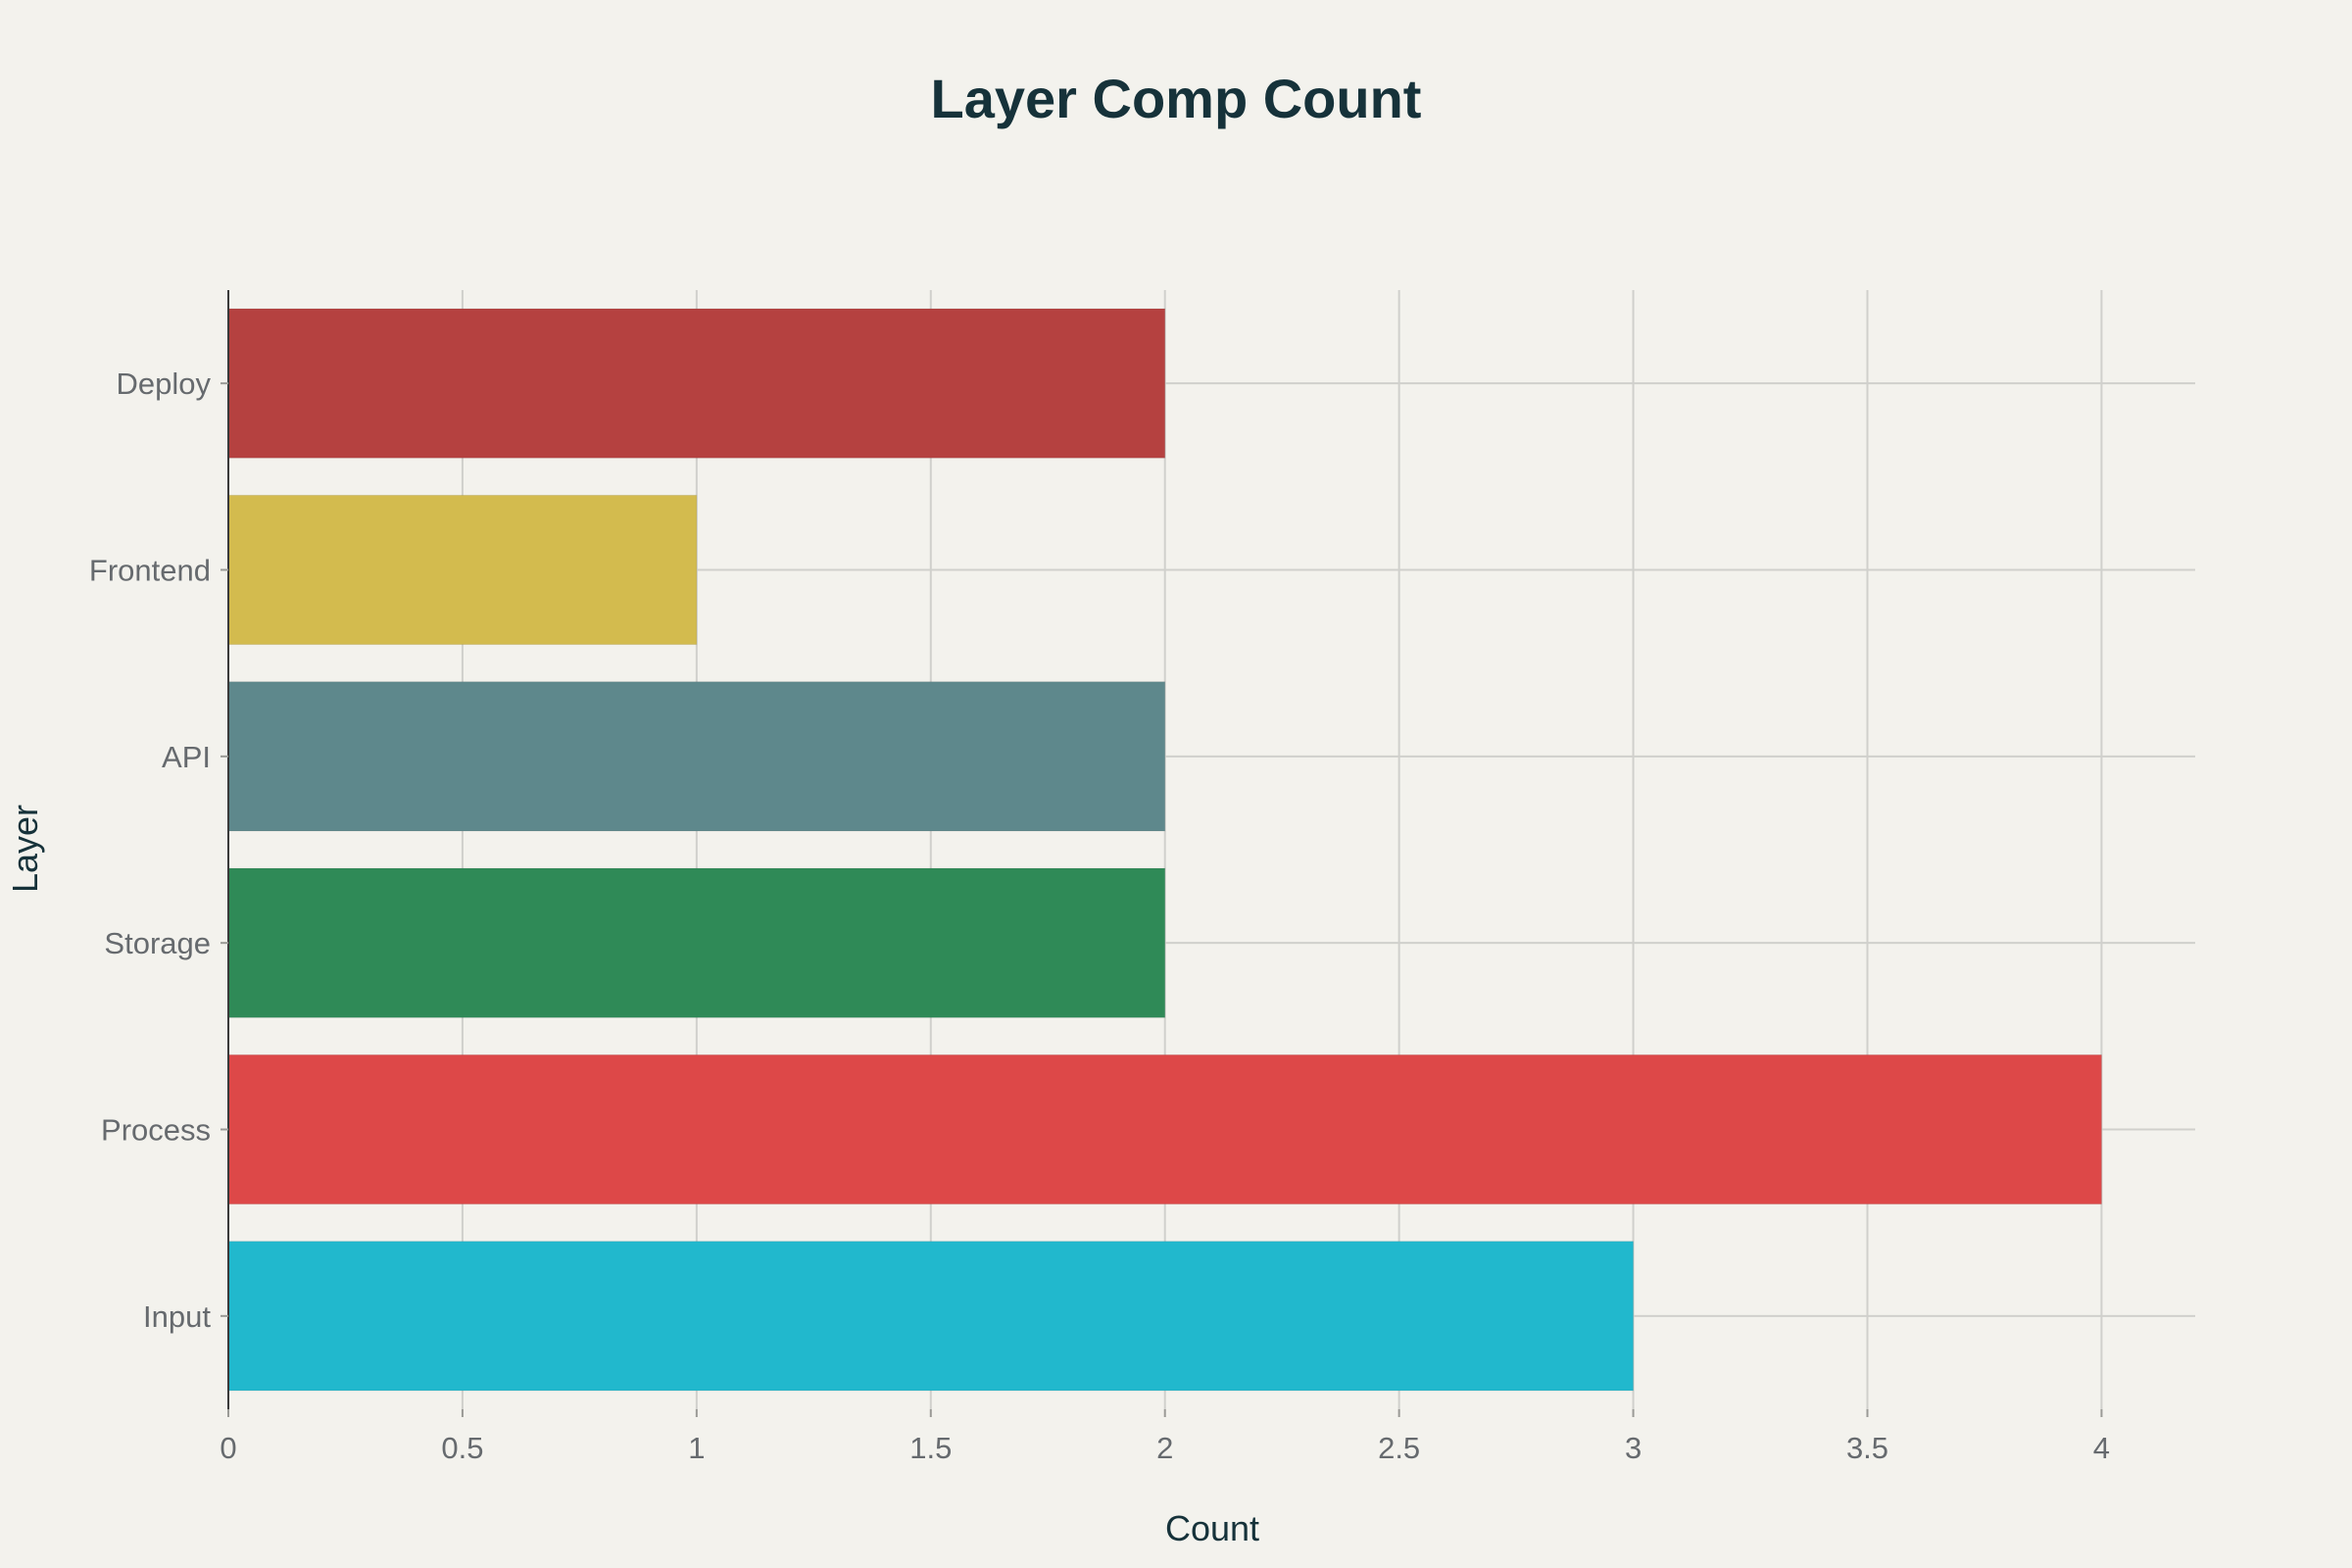  I want to click on bar-frontend, so click(462, 570).